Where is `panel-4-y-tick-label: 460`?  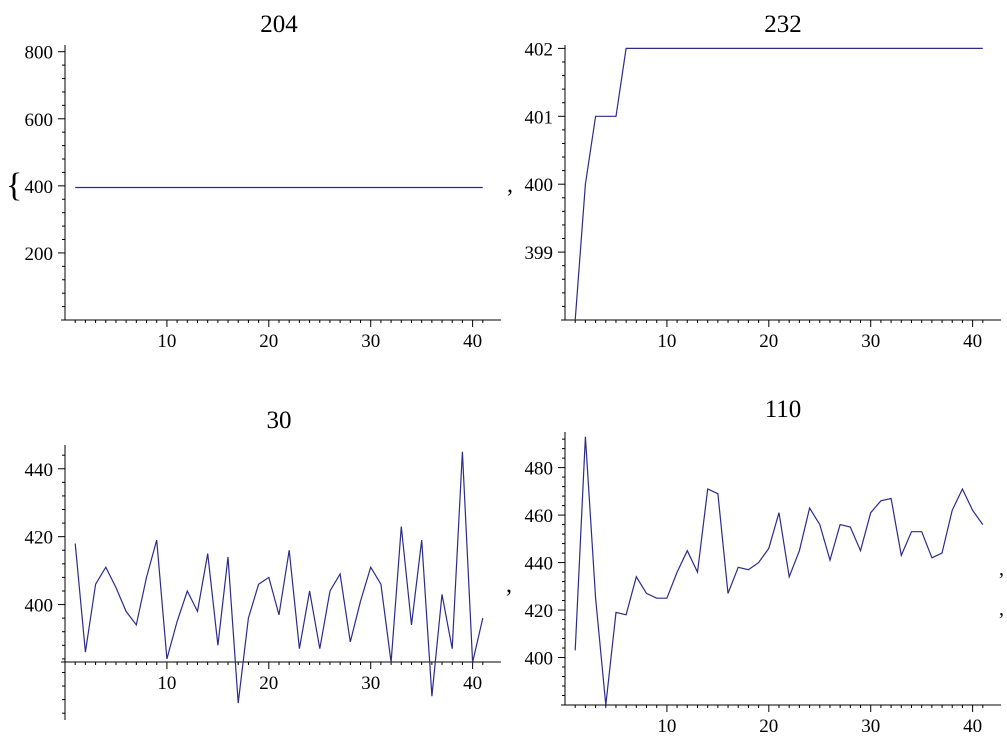 panel-4-y-tick-label: 460 is located at coordinates (539, 516).